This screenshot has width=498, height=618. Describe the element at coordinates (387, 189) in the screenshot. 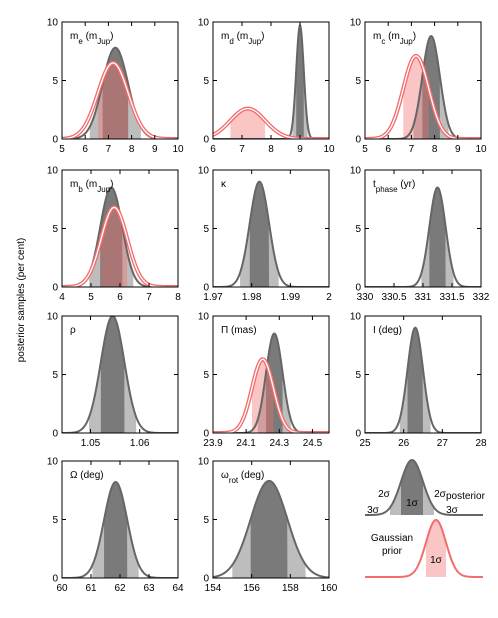

I see `title-part: phase` at that location.